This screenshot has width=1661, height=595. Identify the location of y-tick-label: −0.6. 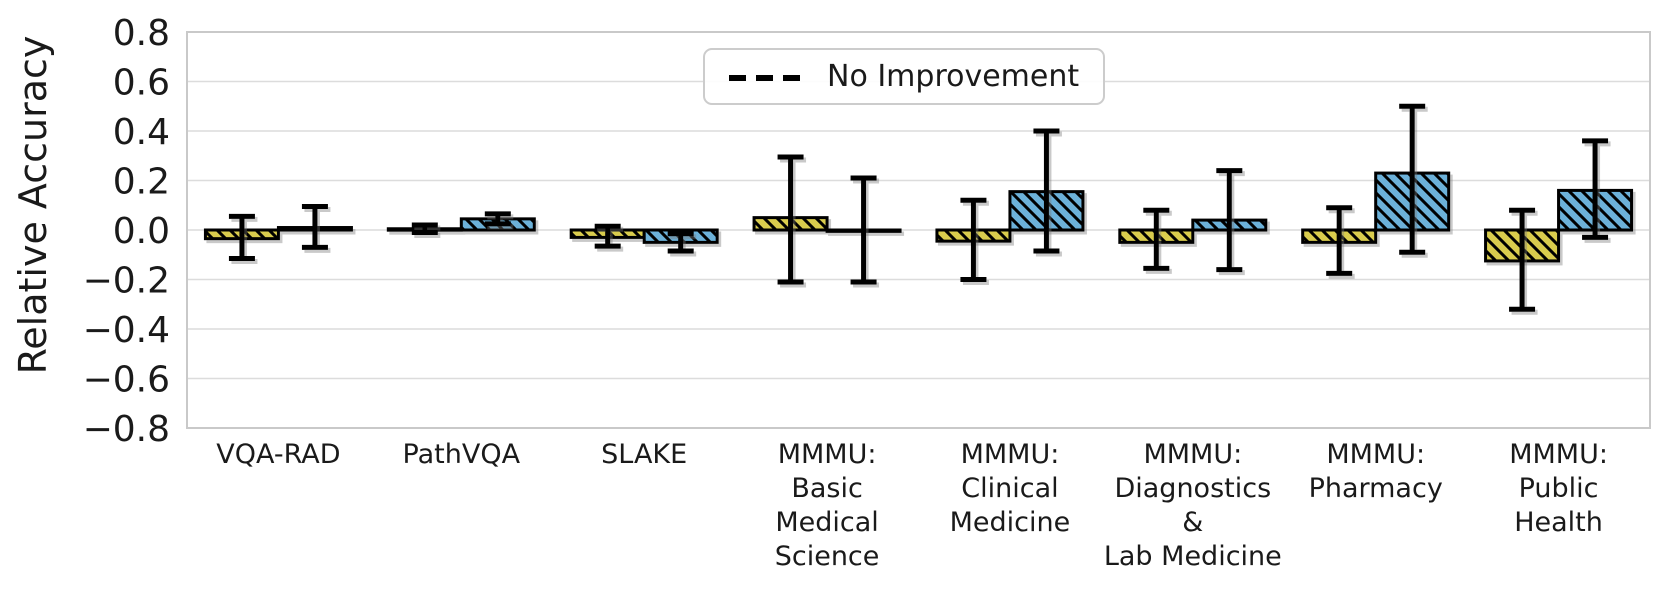
(126, 380).